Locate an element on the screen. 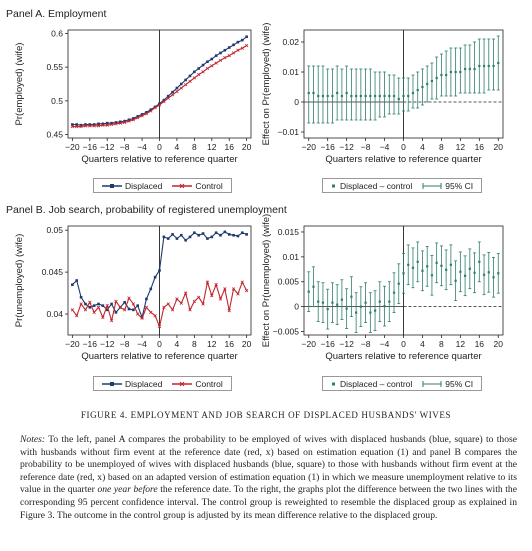 The height and width of the screenshot is (551, 532). legend-item-difference-b: Displaced – control is located at coordinates (371, 384).